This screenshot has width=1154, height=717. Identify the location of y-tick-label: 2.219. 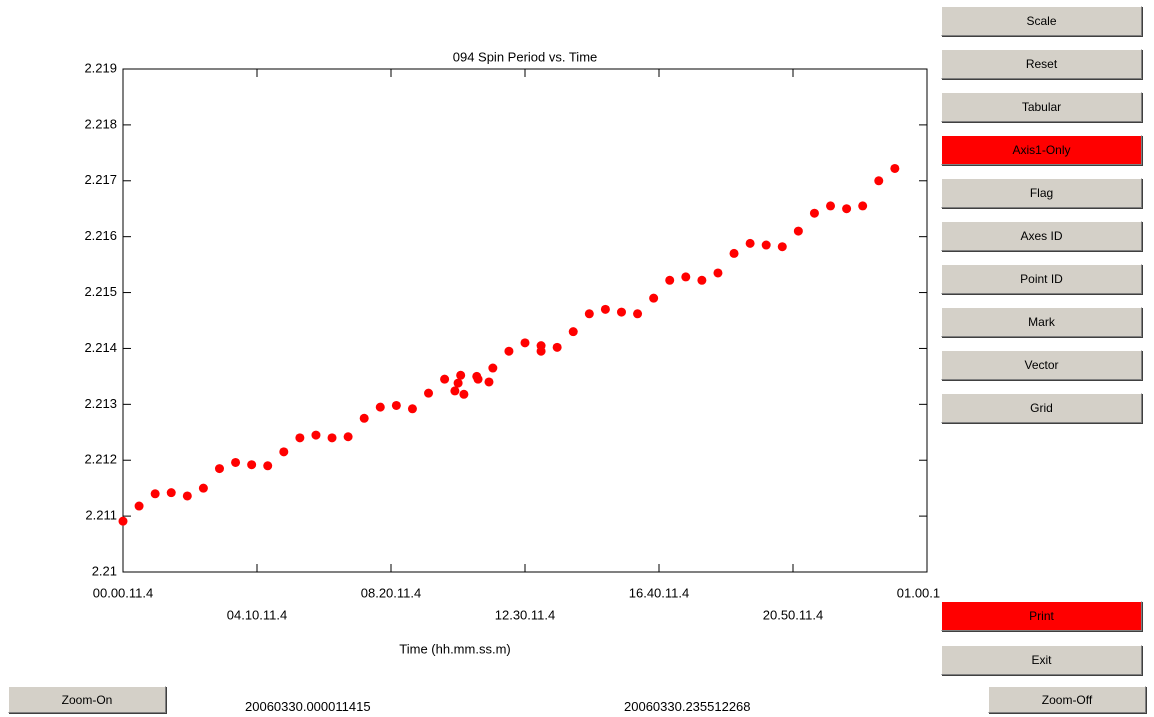
(100, 67).